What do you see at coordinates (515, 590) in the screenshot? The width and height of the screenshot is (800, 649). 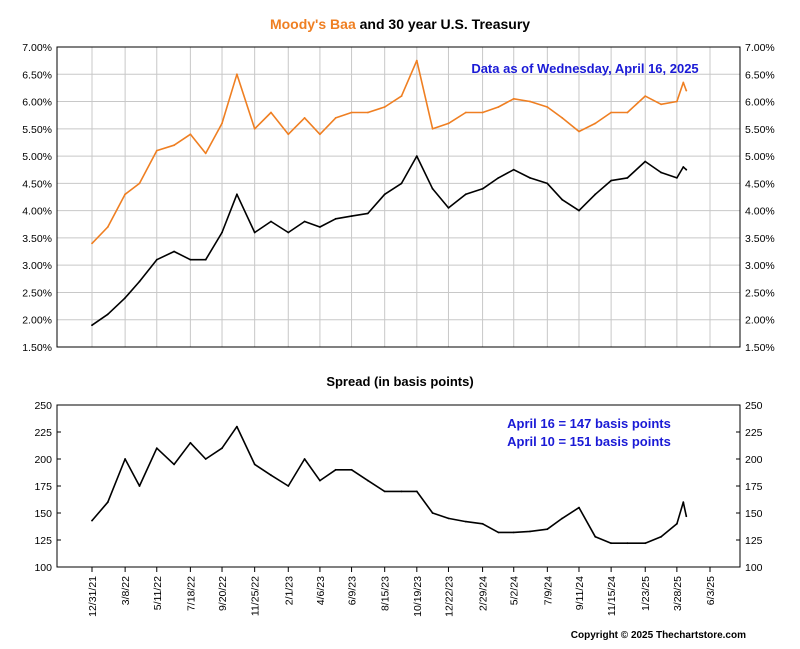 I see `spread-x-tick-label: 5/2/24` at bounding box center [515, 590].